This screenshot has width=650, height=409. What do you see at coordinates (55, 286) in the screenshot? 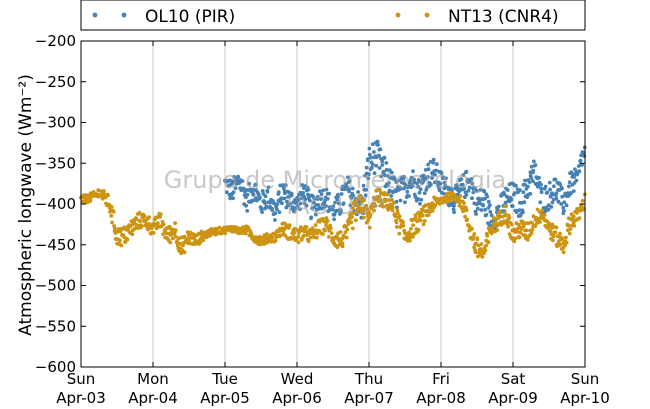
I see `y-tick-label: −500` at bounding box center [55, 286].